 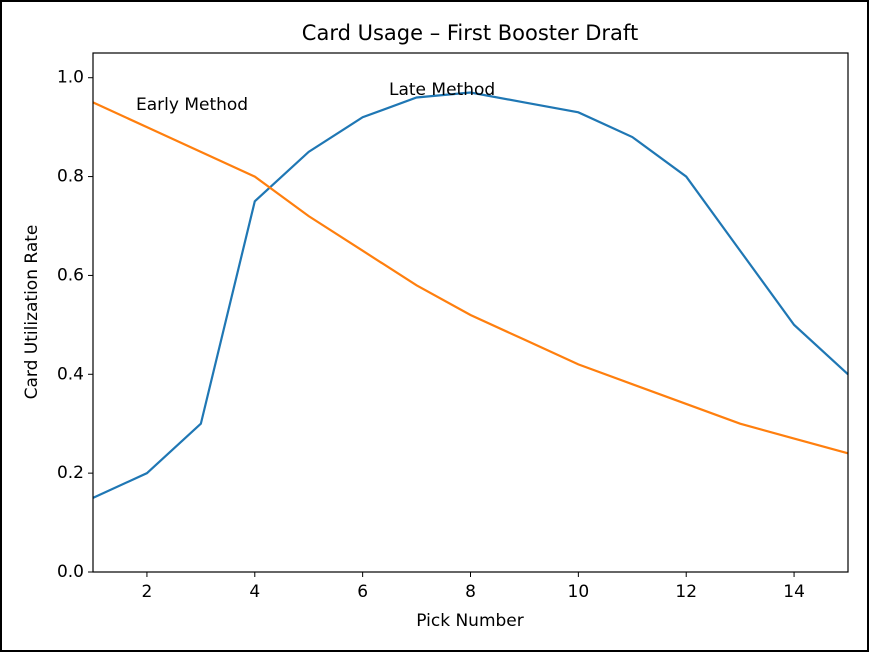 I want to click on y-tick-label: 0.2, so click(x=70, y=473).